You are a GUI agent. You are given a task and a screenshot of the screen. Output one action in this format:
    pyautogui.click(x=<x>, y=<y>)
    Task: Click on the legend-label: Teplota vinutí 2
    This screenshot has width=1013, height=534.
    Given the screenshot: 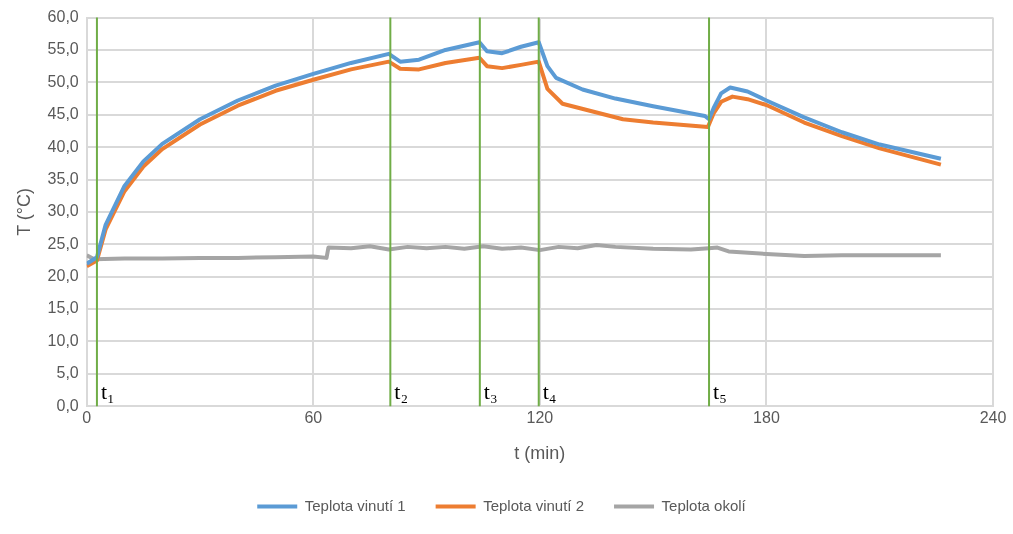 What is the action you would take?
    pyautogui.click(x=534, y=505)
    